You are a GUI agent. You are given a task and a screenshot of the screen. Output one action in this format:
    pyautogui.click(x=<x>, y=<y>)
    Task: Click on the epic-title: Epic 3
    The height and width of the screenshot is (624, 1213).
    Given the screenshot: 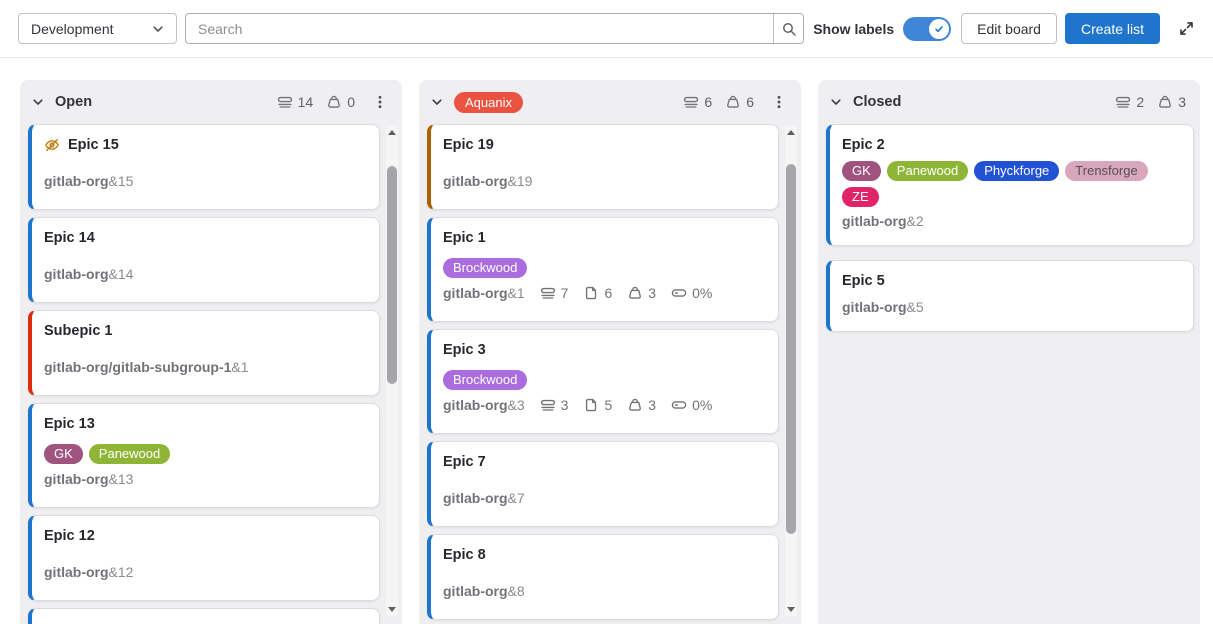 What is the action you would take?
    pyautogui.click(x=464, y=350)
    